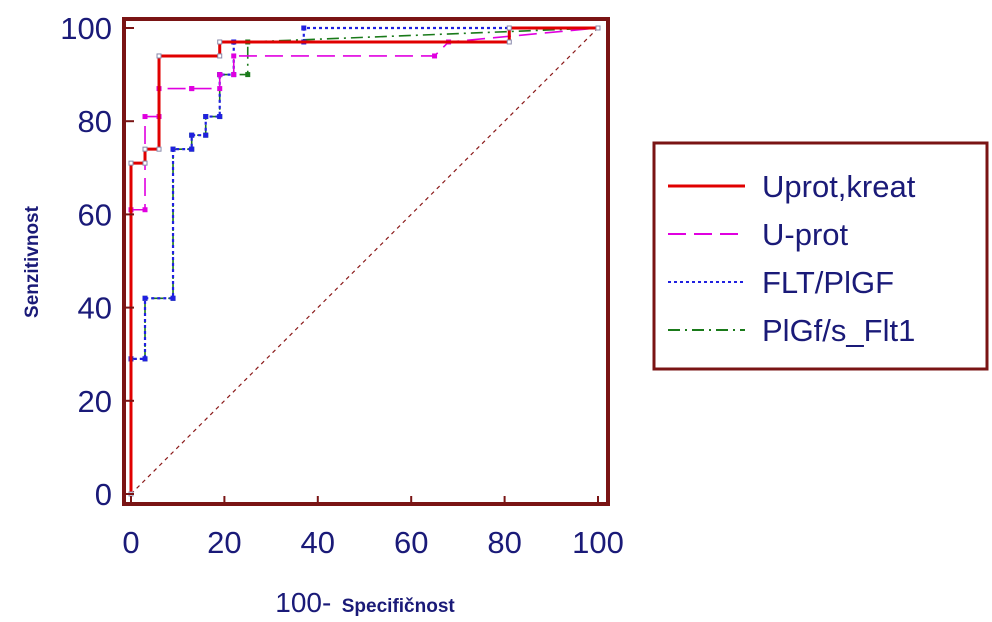  Describe the element at coordinates (95, 401) in the screenshot. I see `y-tick-label: 20` at that location.